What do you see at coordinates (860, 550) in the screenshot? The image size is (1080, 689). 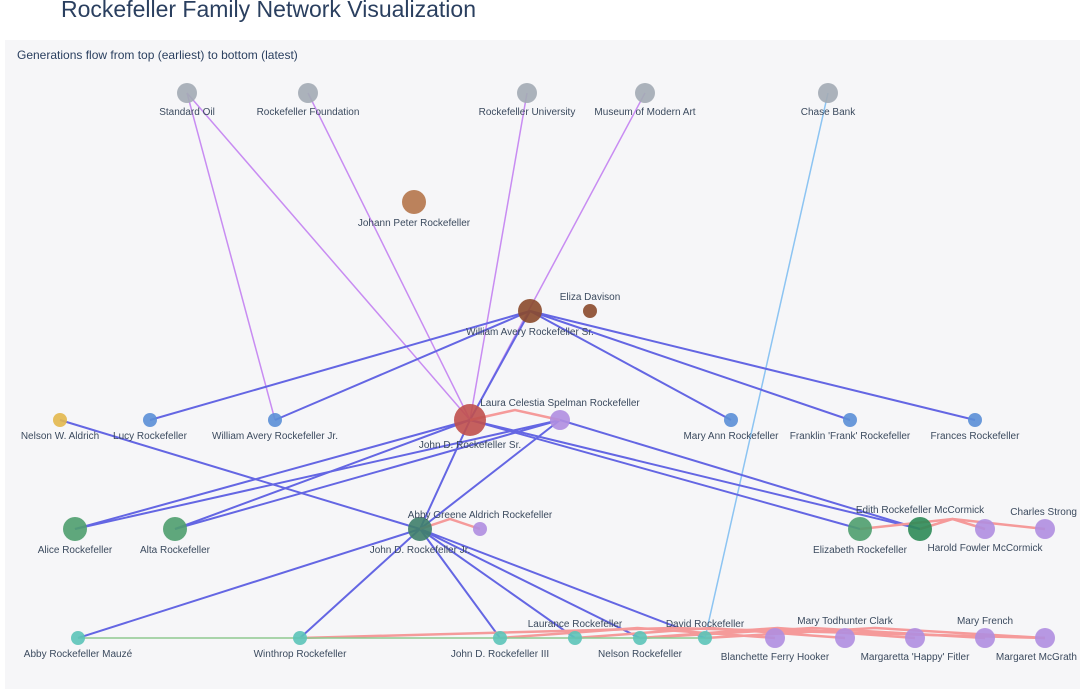 I see `node-label: Elizabeth Rockefeller` at bounding box center [860, 550].